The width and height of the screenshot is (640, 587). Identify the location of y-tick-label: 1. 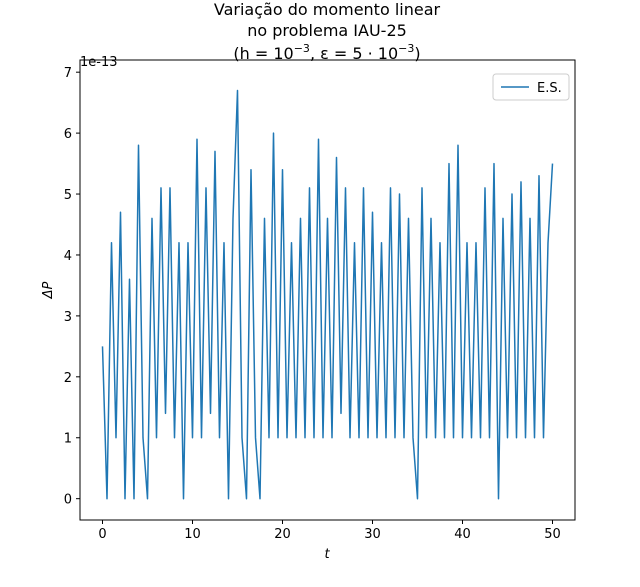
(68, 439).